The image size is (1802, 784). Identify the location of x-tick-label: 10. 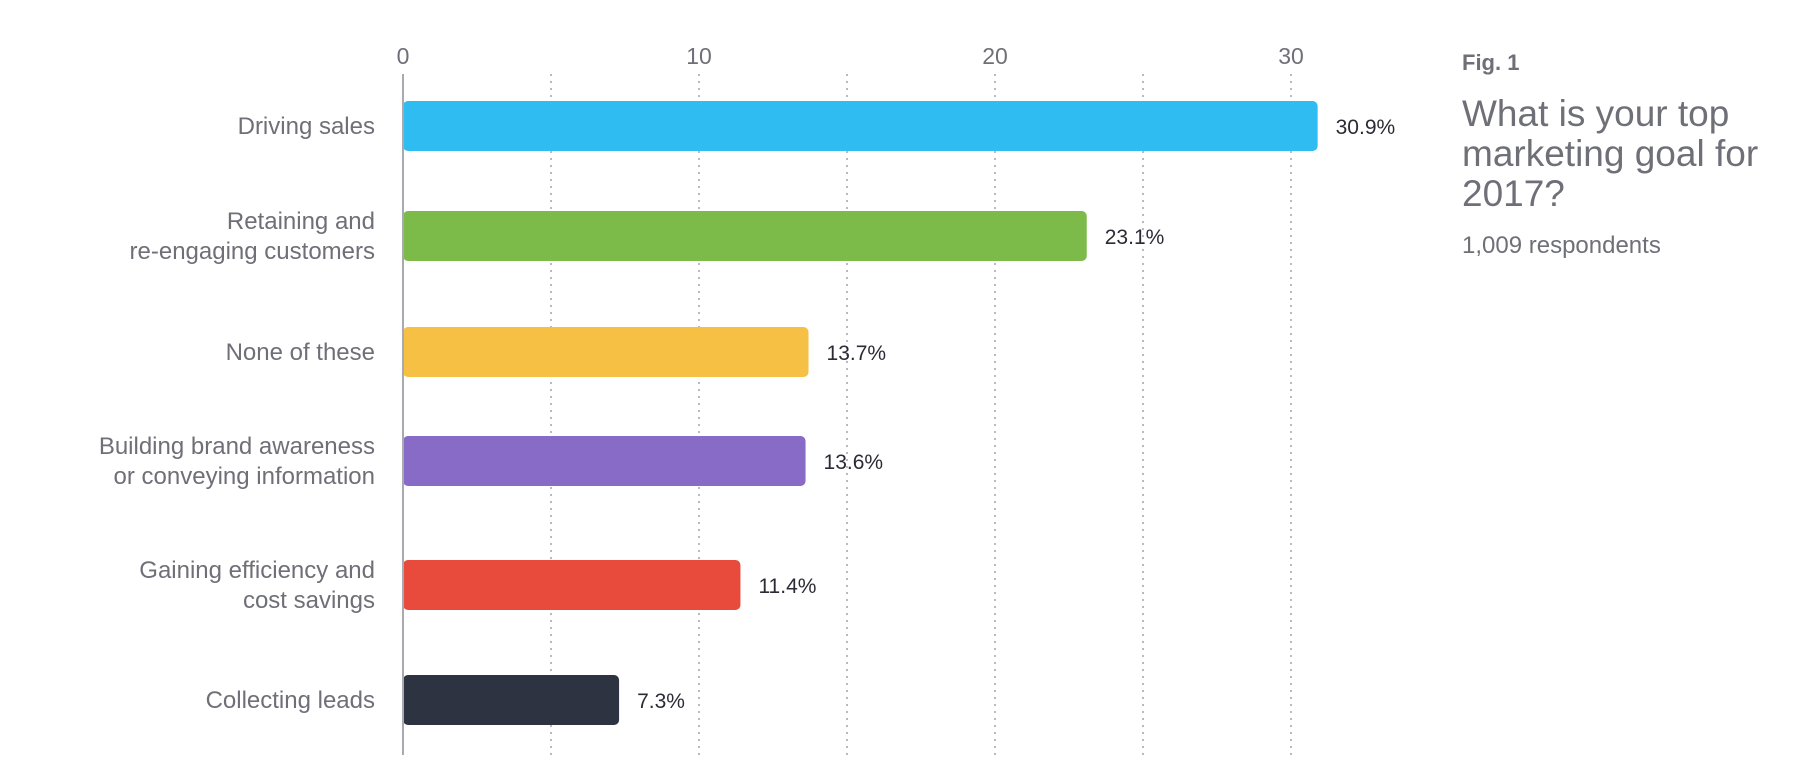
(699, 56).